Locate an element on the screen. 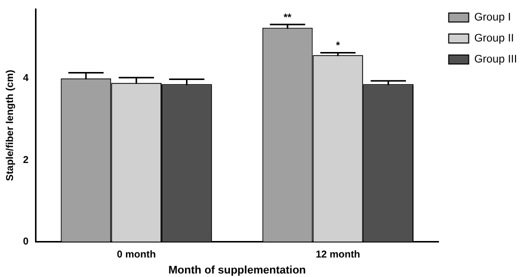 The image size is (531, 277). legend-label: Group II is located at coordinates (494, 38).